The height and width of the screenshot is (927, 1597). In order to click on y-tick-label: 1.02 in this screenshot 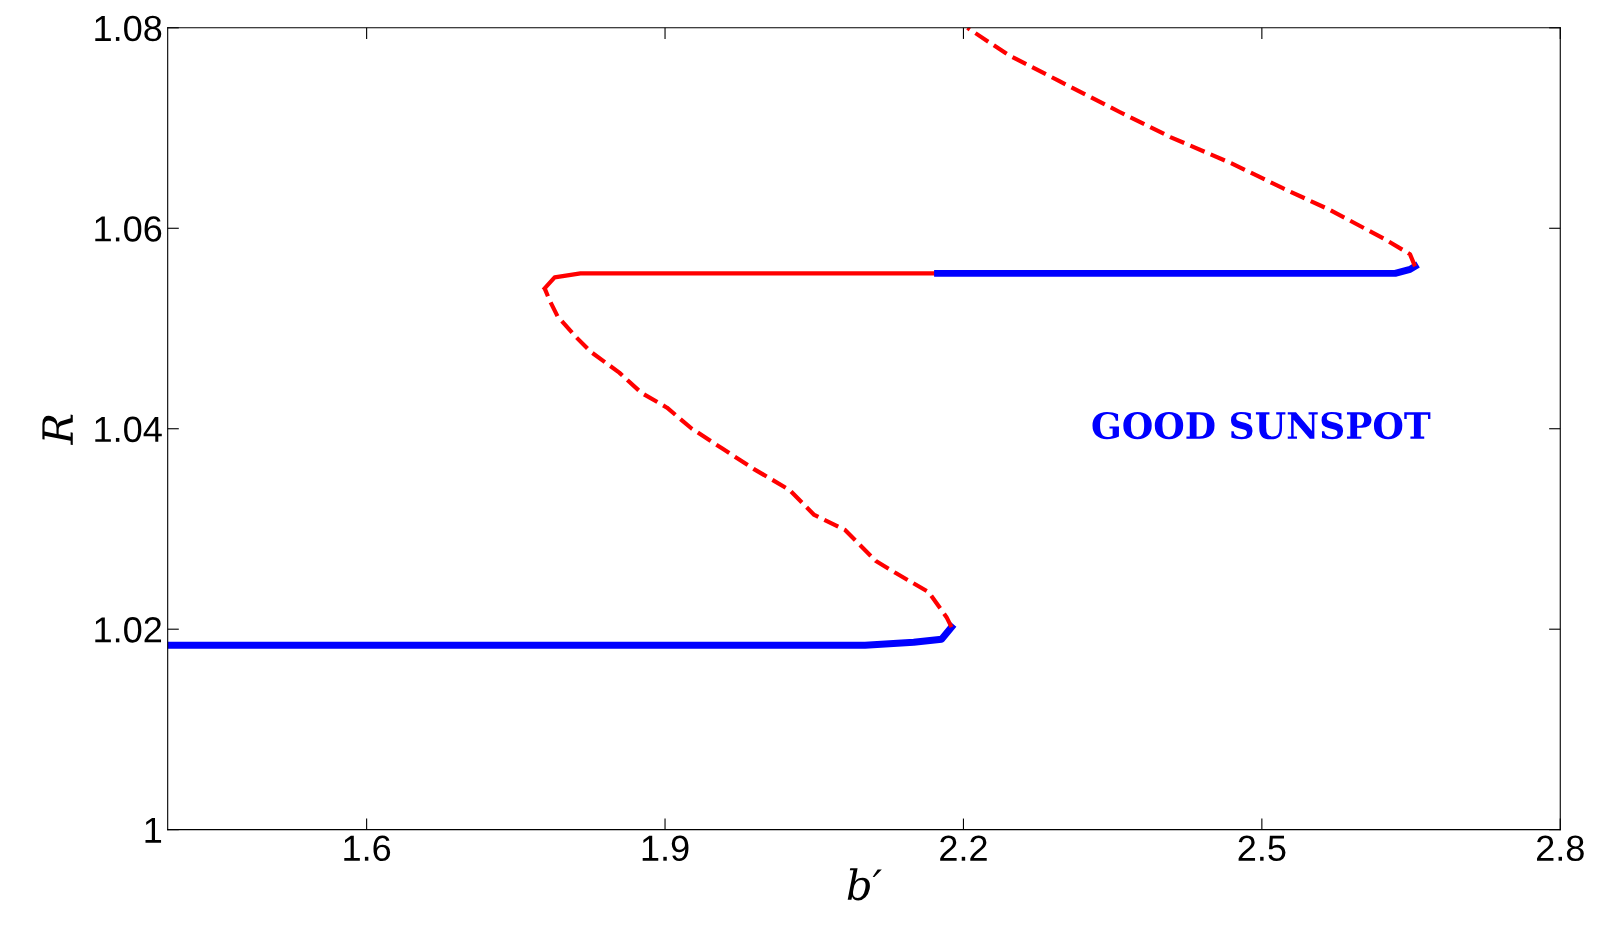, I will do `click(128, 630)`.